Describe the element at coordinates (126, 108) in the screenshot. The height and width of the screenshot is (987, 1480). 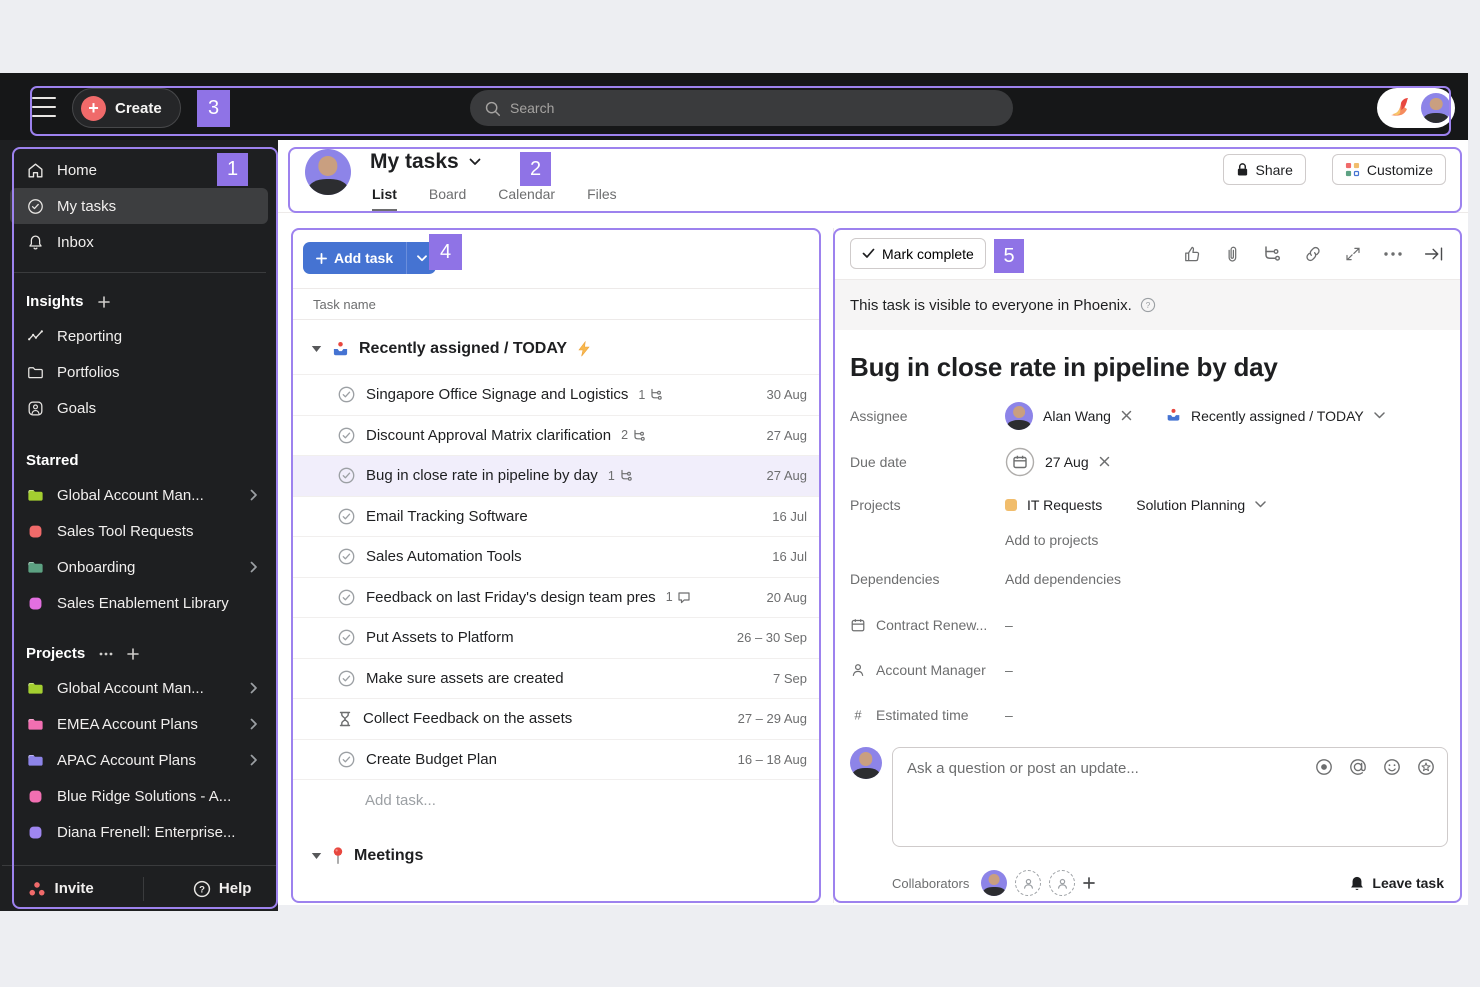
I see `create-button: + Create` at that location.